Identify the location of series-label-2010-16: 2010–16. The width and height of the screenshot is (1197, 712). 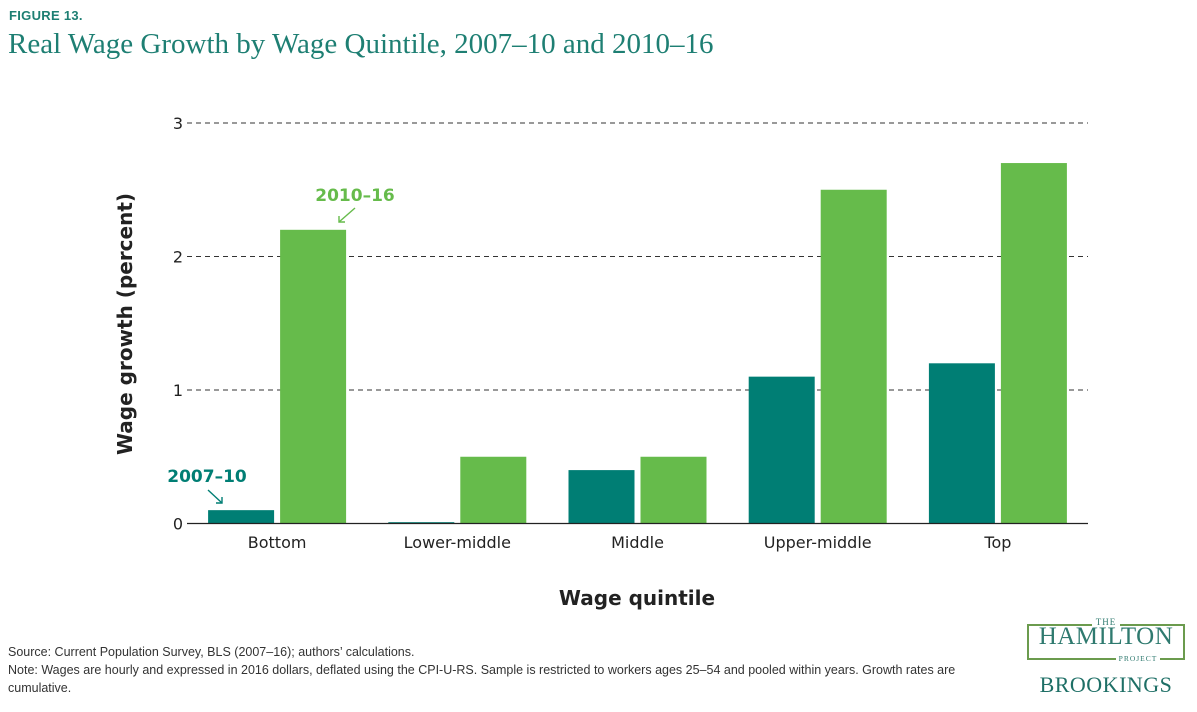
(354, 196).